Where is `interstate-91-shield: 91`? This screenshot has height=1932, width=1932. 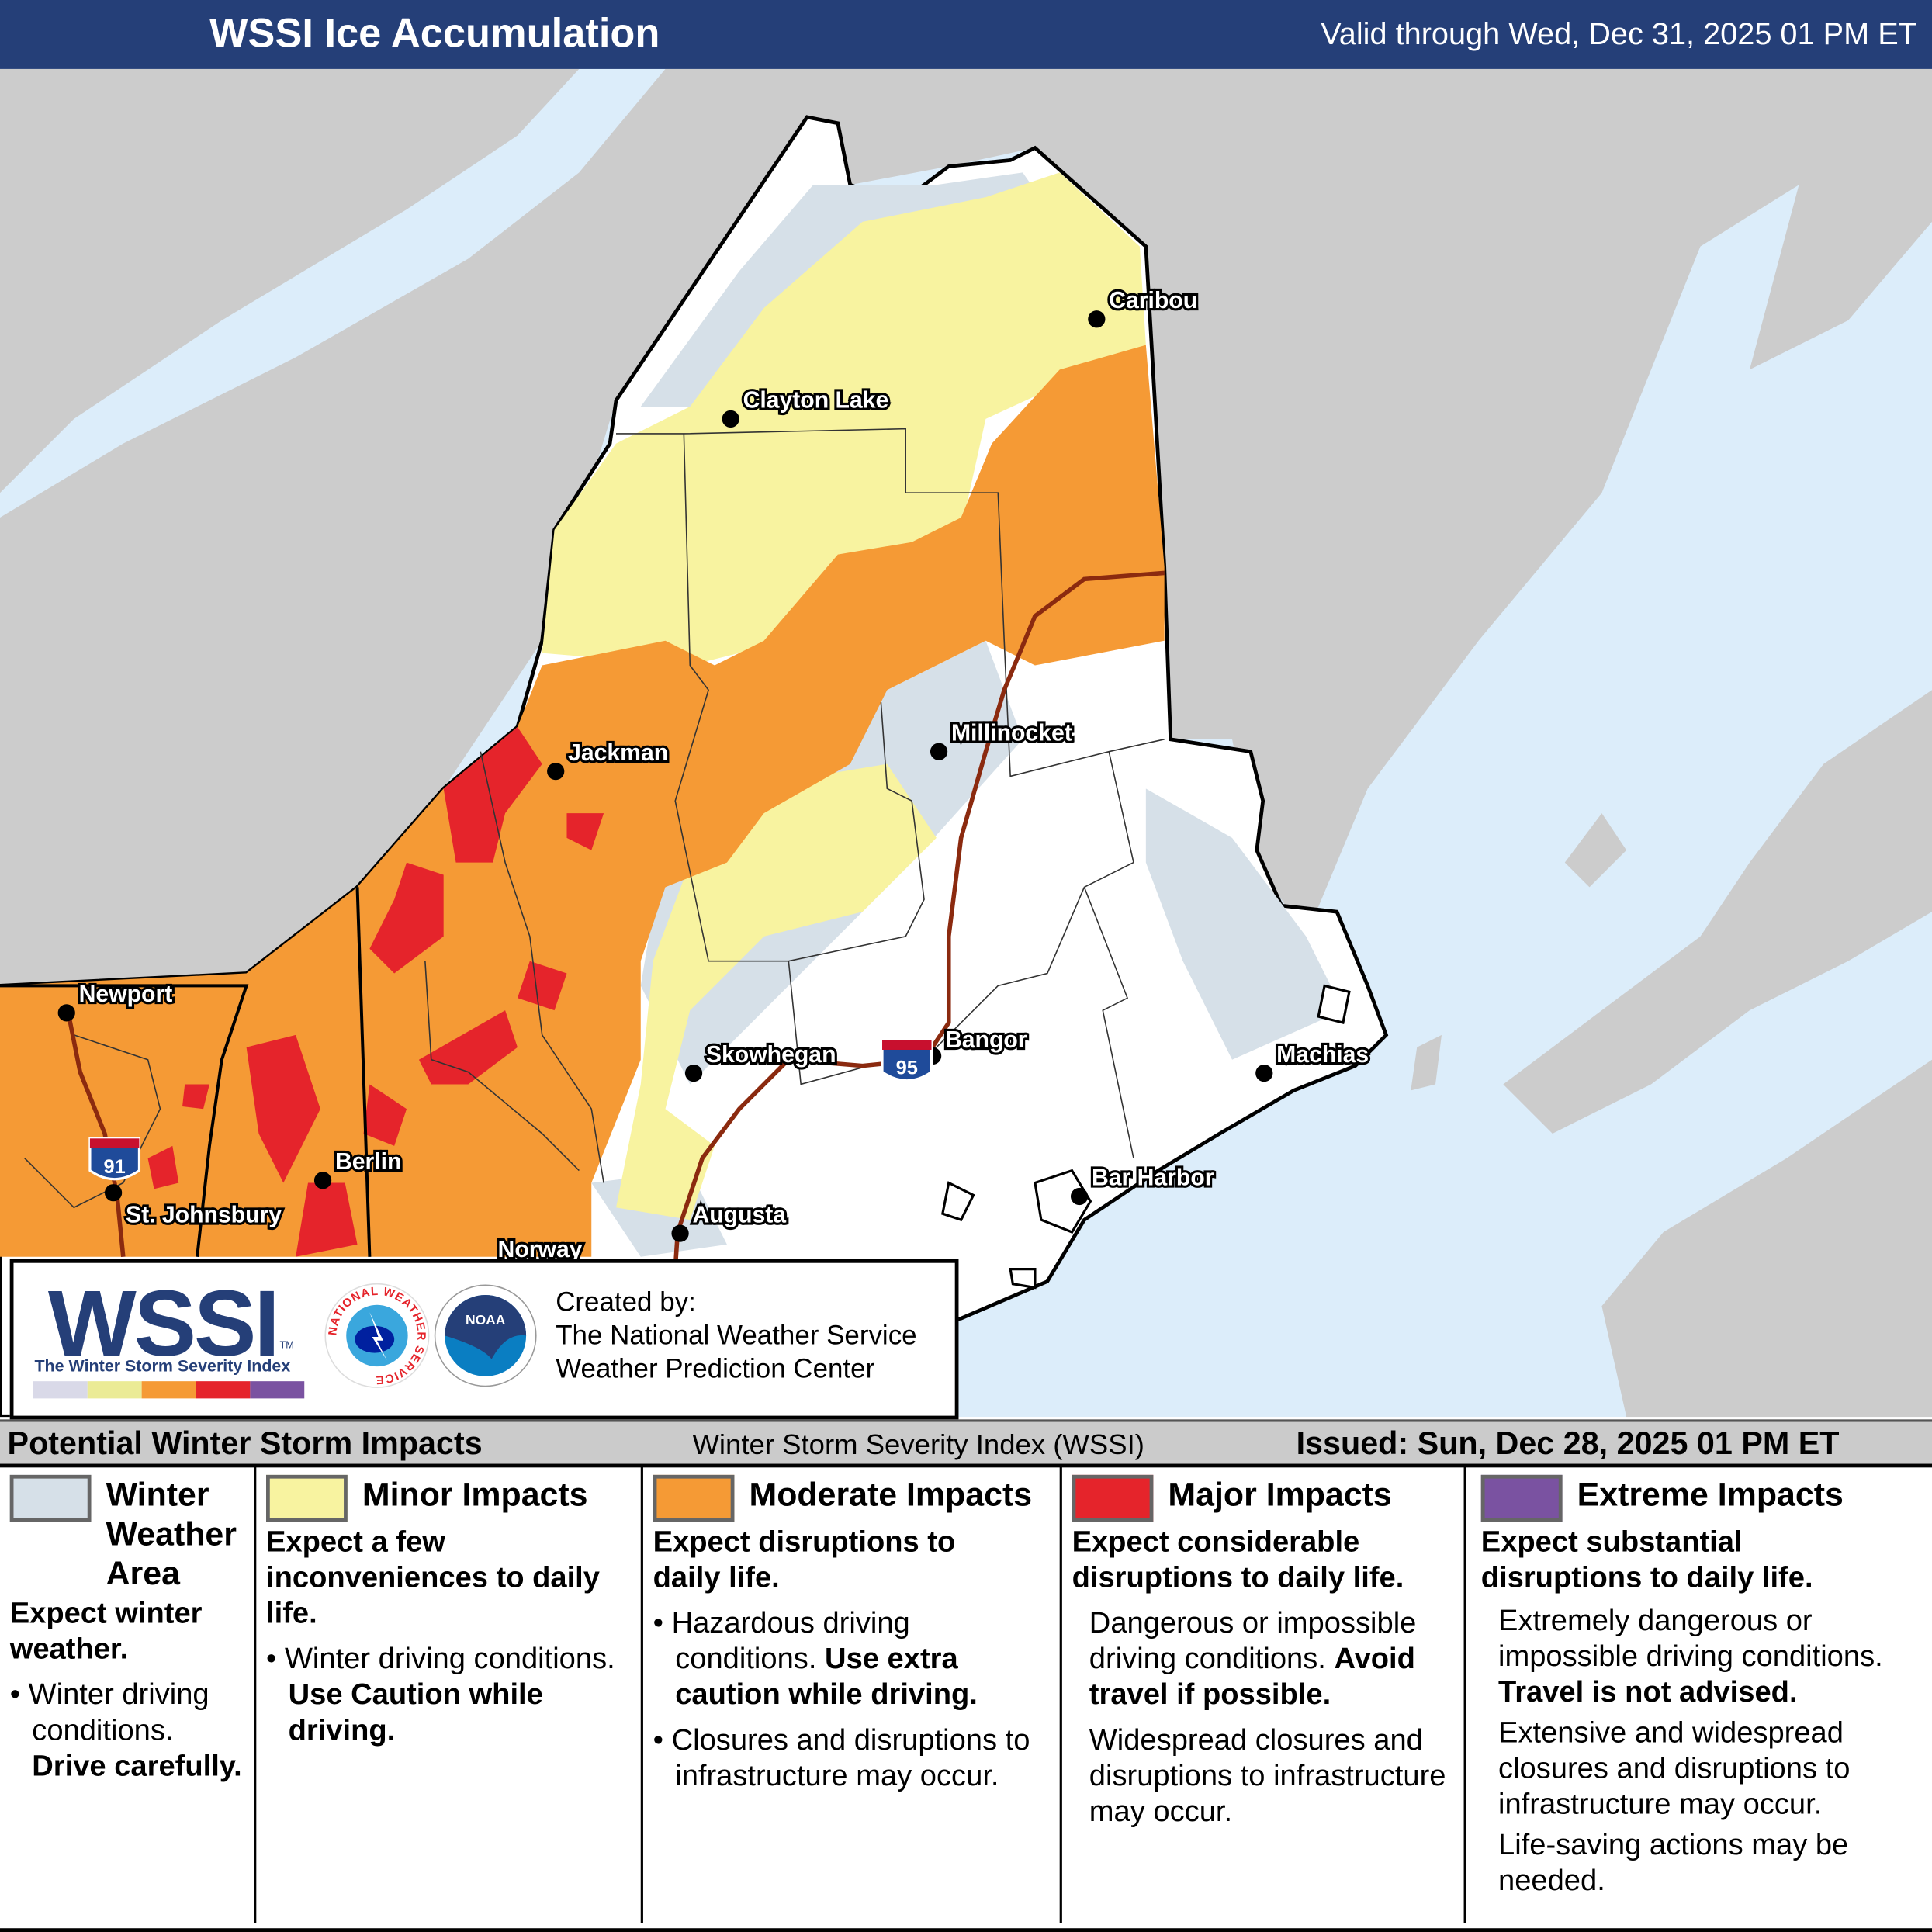
interstate-91-shield: 91 is located at coordinates (114, 1159).